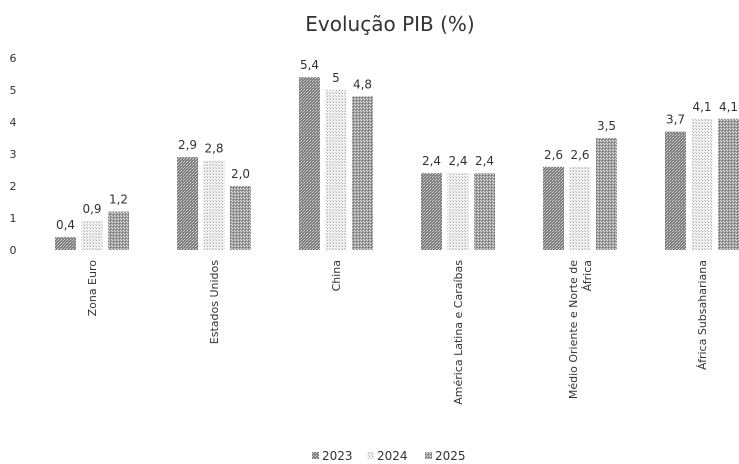 This screenshot has width=739, height=464. I want to click on data-label: 5, so click(336, 78).